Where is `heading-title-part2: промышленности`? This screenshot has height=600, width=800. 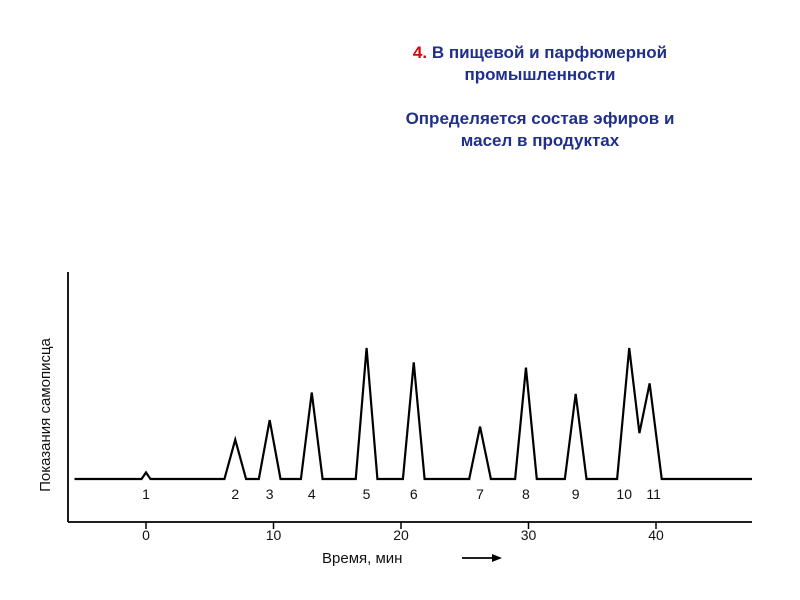
heading-title-part2: промышленности is located at coordinates (540, 74).